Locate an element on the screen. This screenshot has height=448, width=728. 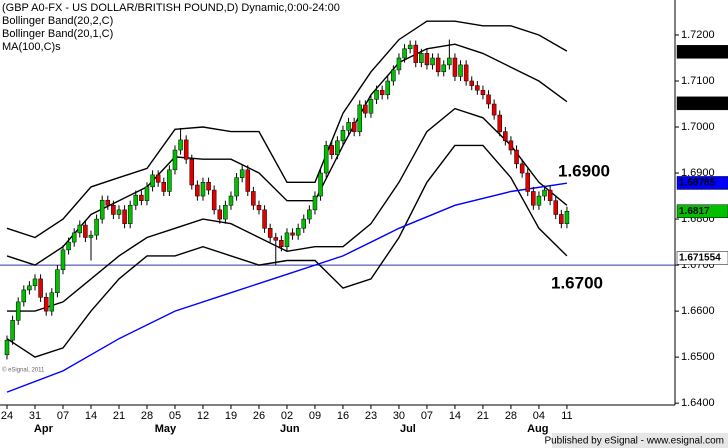
value-tag-label: 1.671554 is located at coordinates (700, 258).